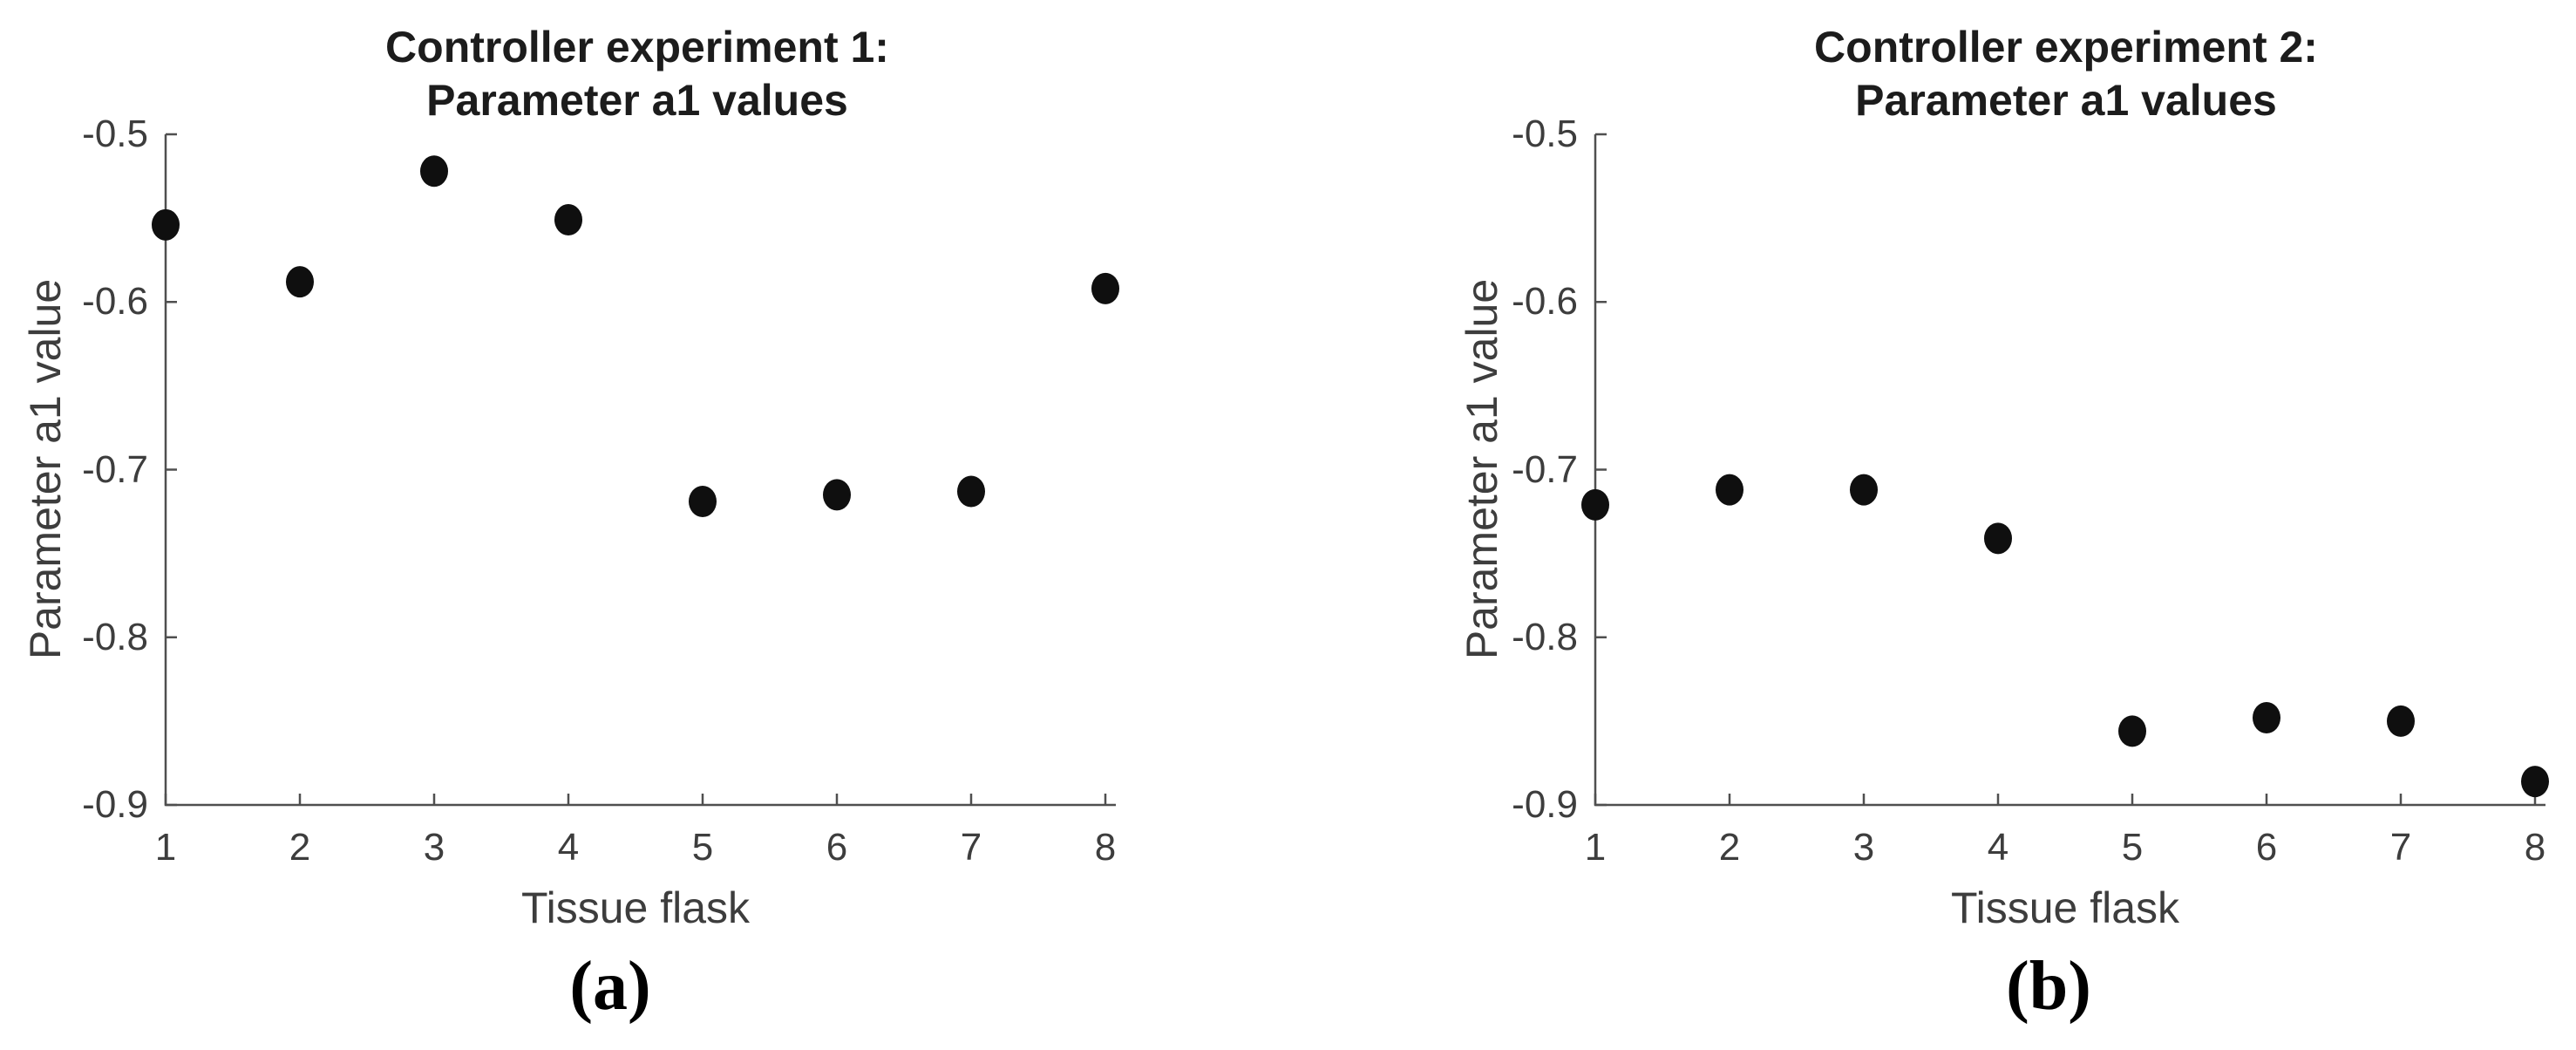 The width and height of the screenshot is (2576, 1050). I want to click on y-tick-label-a: -0.6, so click(115, 302).